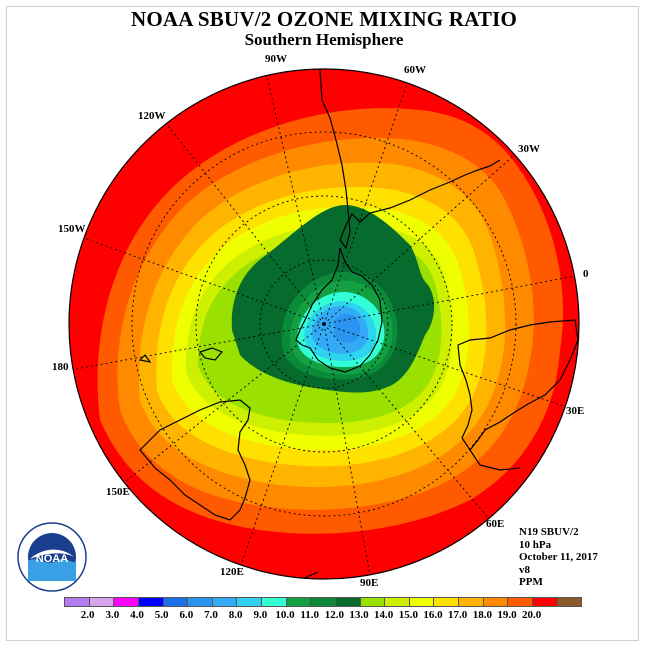  Describe the element at coordinates (87, 615) in the screenshot. I see `colorbar-tick-label: 2.0` at that location.